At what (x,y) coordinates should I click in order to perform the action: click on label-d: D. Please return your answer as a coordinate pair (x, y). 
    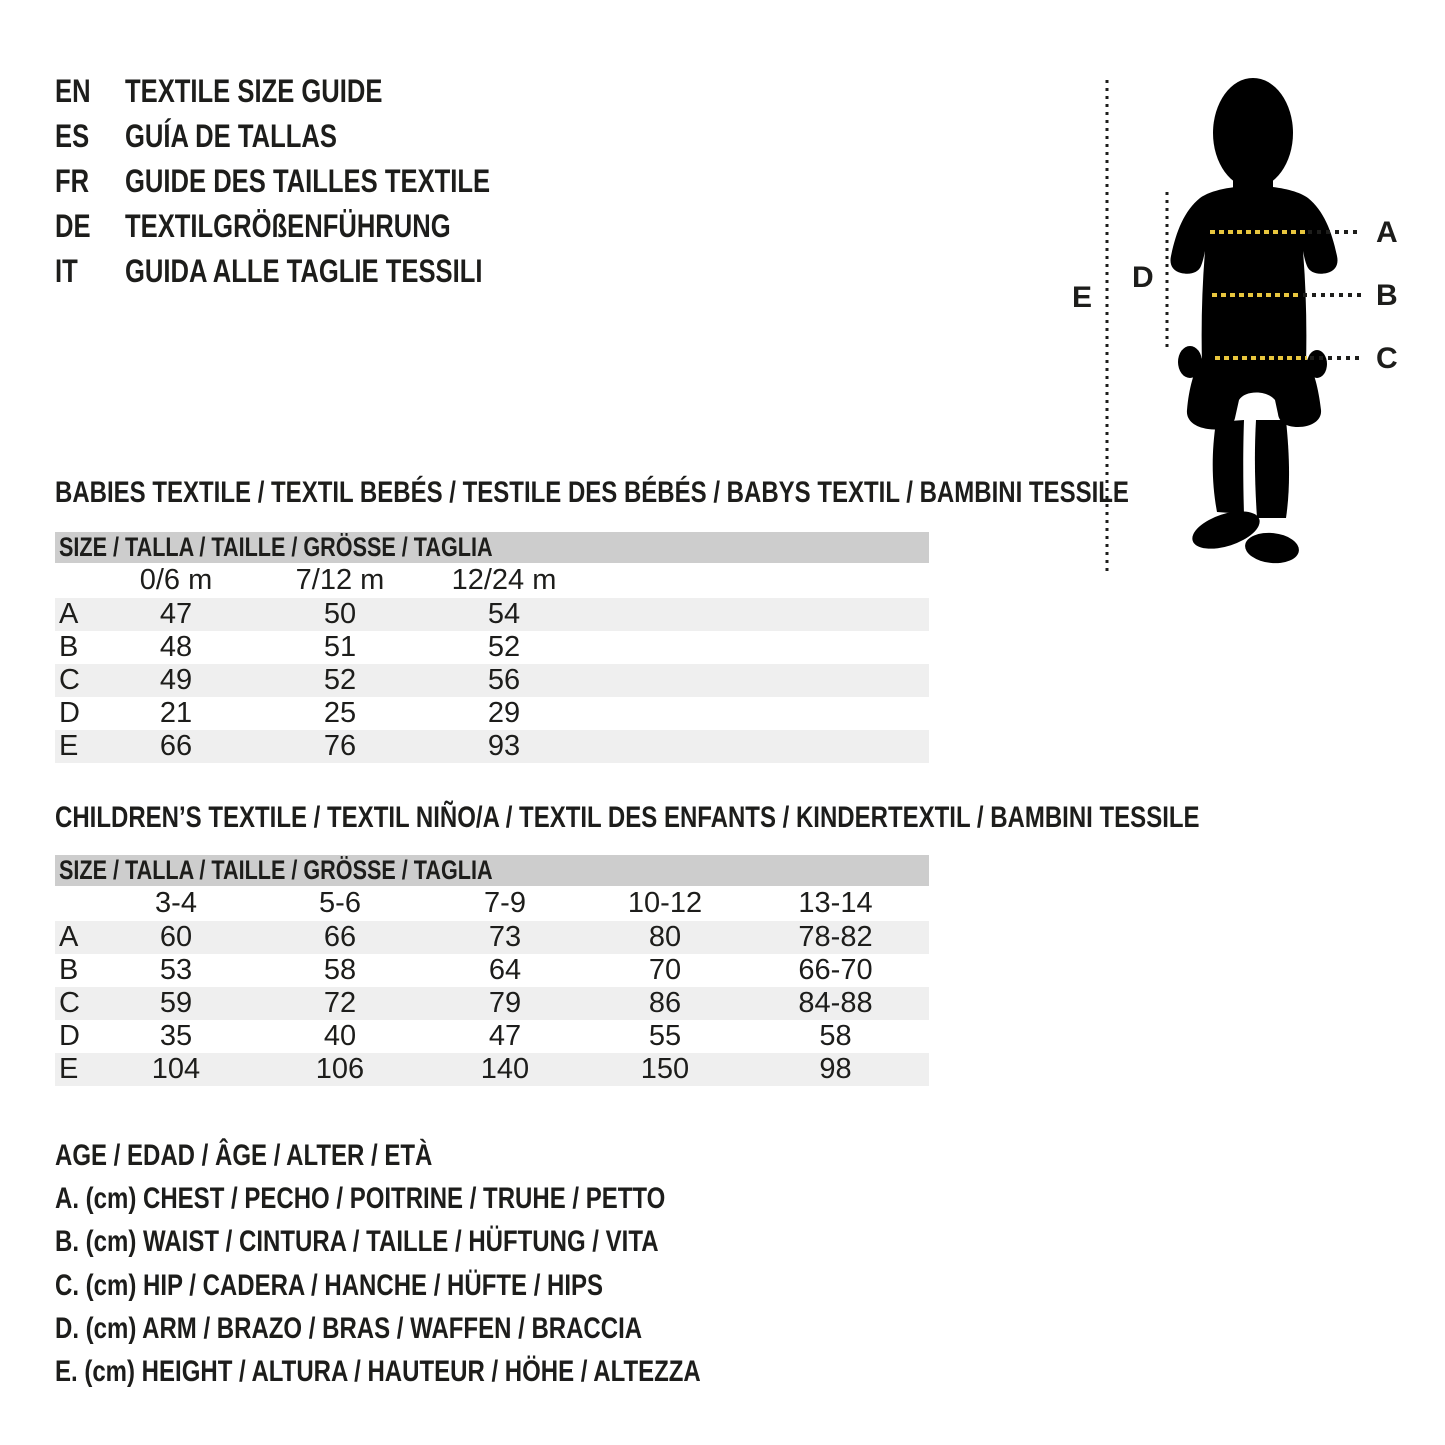
    Looking at the image, I should click on (1143, 277).